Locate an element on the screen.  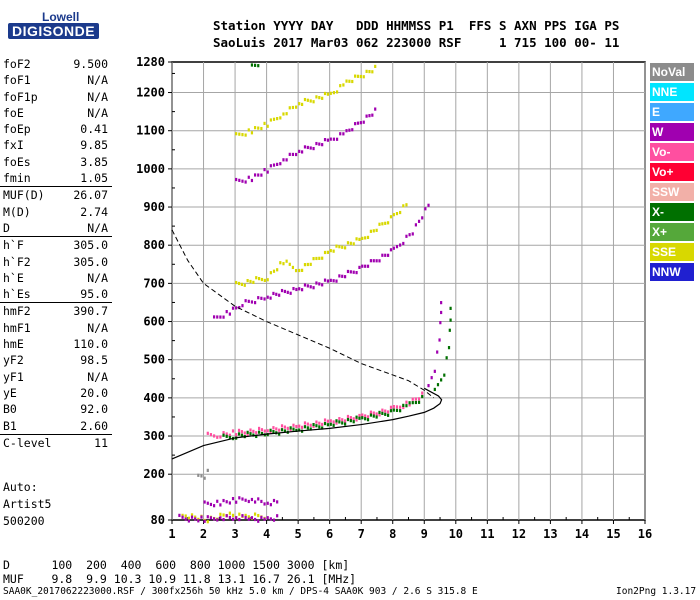
x-tick-label: 5 is located at coordinates (298, 534).